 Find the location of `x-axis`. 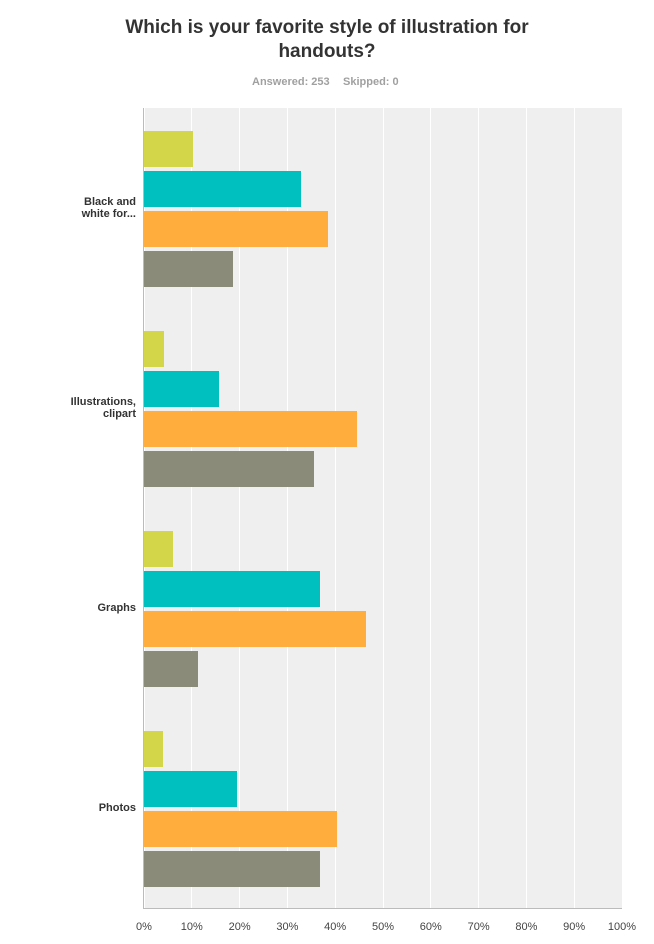

x-axis is located at coordinates (382, 908).